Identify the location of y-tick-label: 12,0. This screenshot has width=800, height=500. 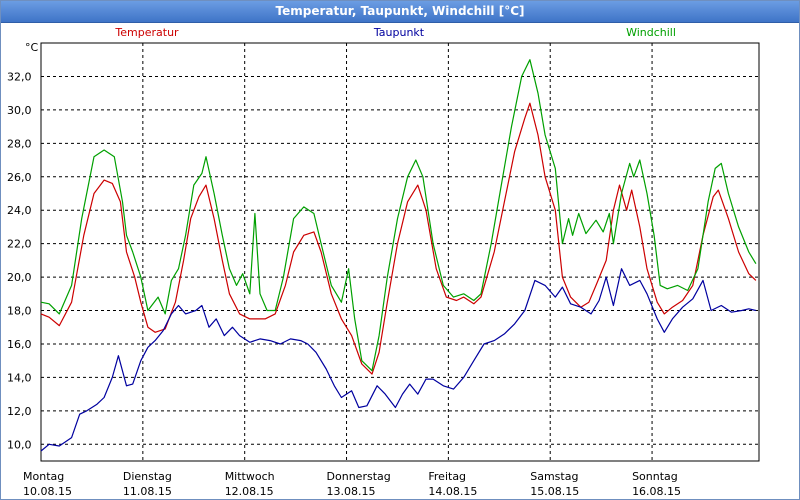
(19, 411).